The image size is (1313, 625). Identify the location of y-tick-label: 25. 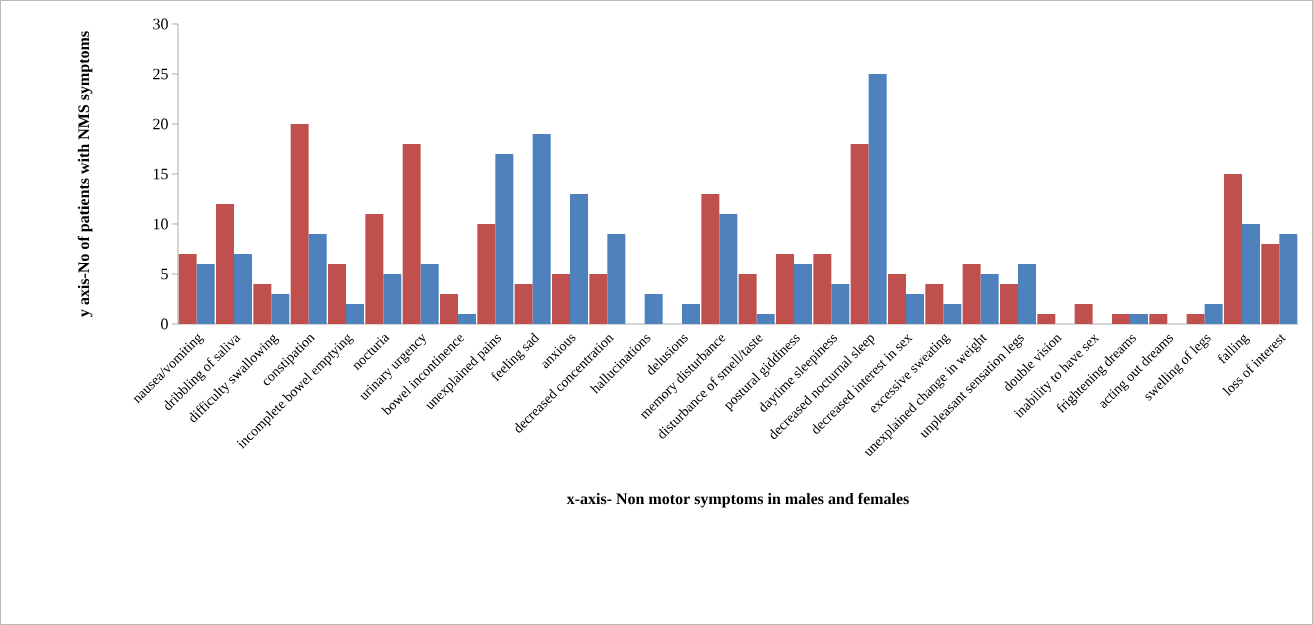
(160, 74).